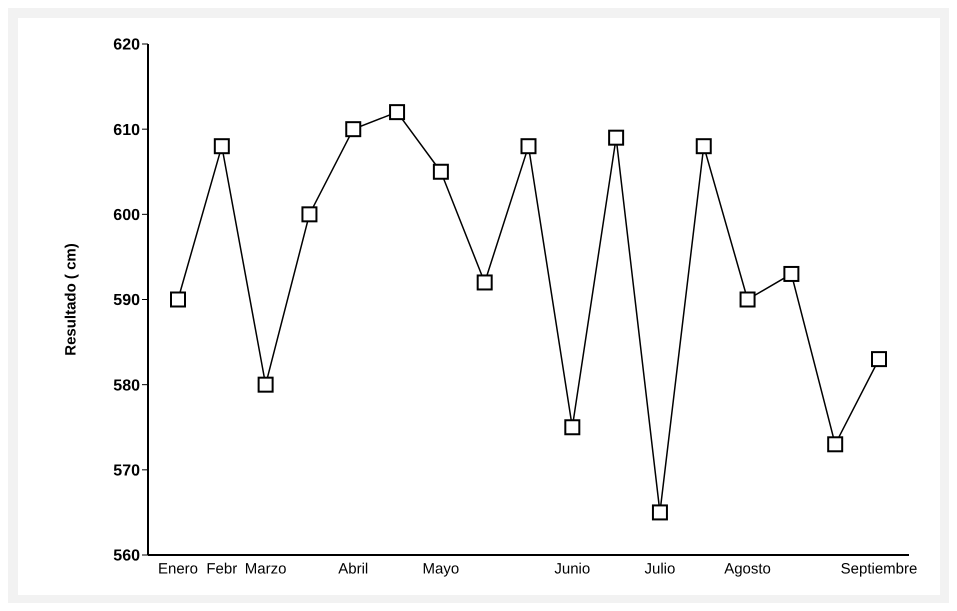 The width and height of the screenshot is (957, 611). I want to click on y-tick-label: 620, so click(126, 45).